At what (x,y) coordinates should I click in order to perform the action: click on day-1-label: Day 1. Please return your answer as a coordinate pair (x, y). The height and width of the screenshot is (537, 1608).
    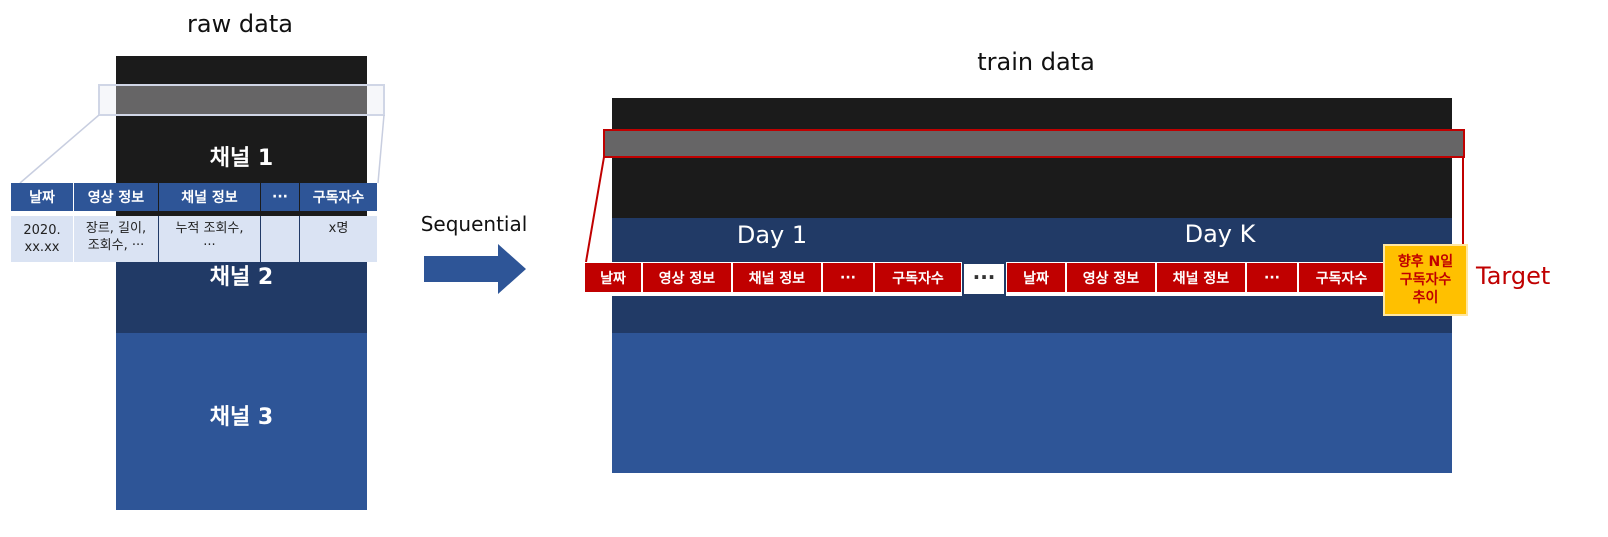
    Looking at the image, I should click on (772, 235).